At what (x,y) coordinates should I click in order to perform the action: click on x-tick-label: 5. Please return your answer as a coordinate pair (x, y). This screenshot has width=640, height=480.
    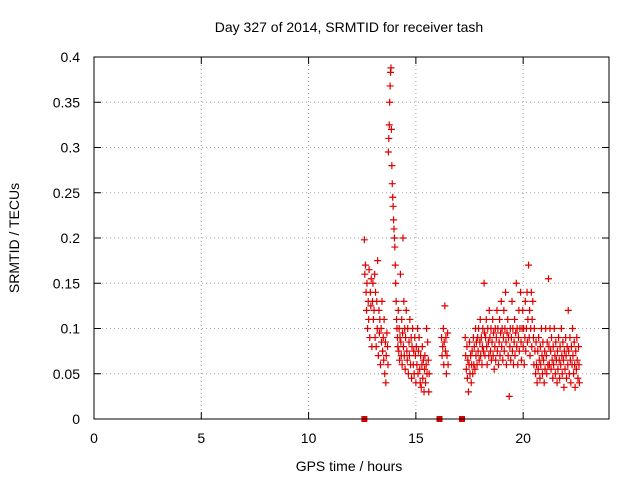
    Looking at the image, I should click on (201, 438).